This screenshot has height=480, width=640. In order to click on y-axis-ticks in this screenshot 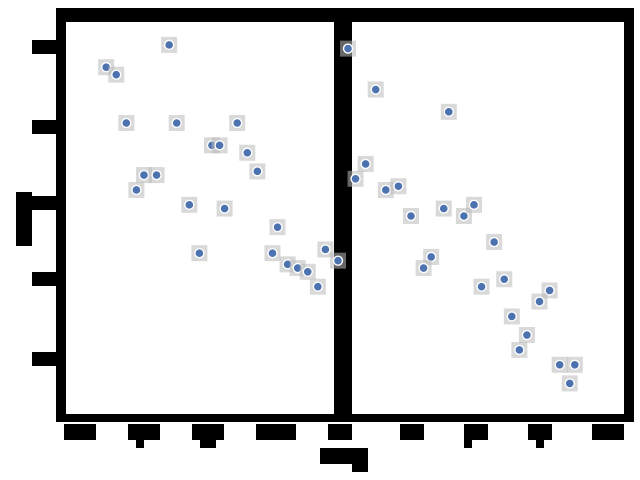, I will do `click(37, 203)`.